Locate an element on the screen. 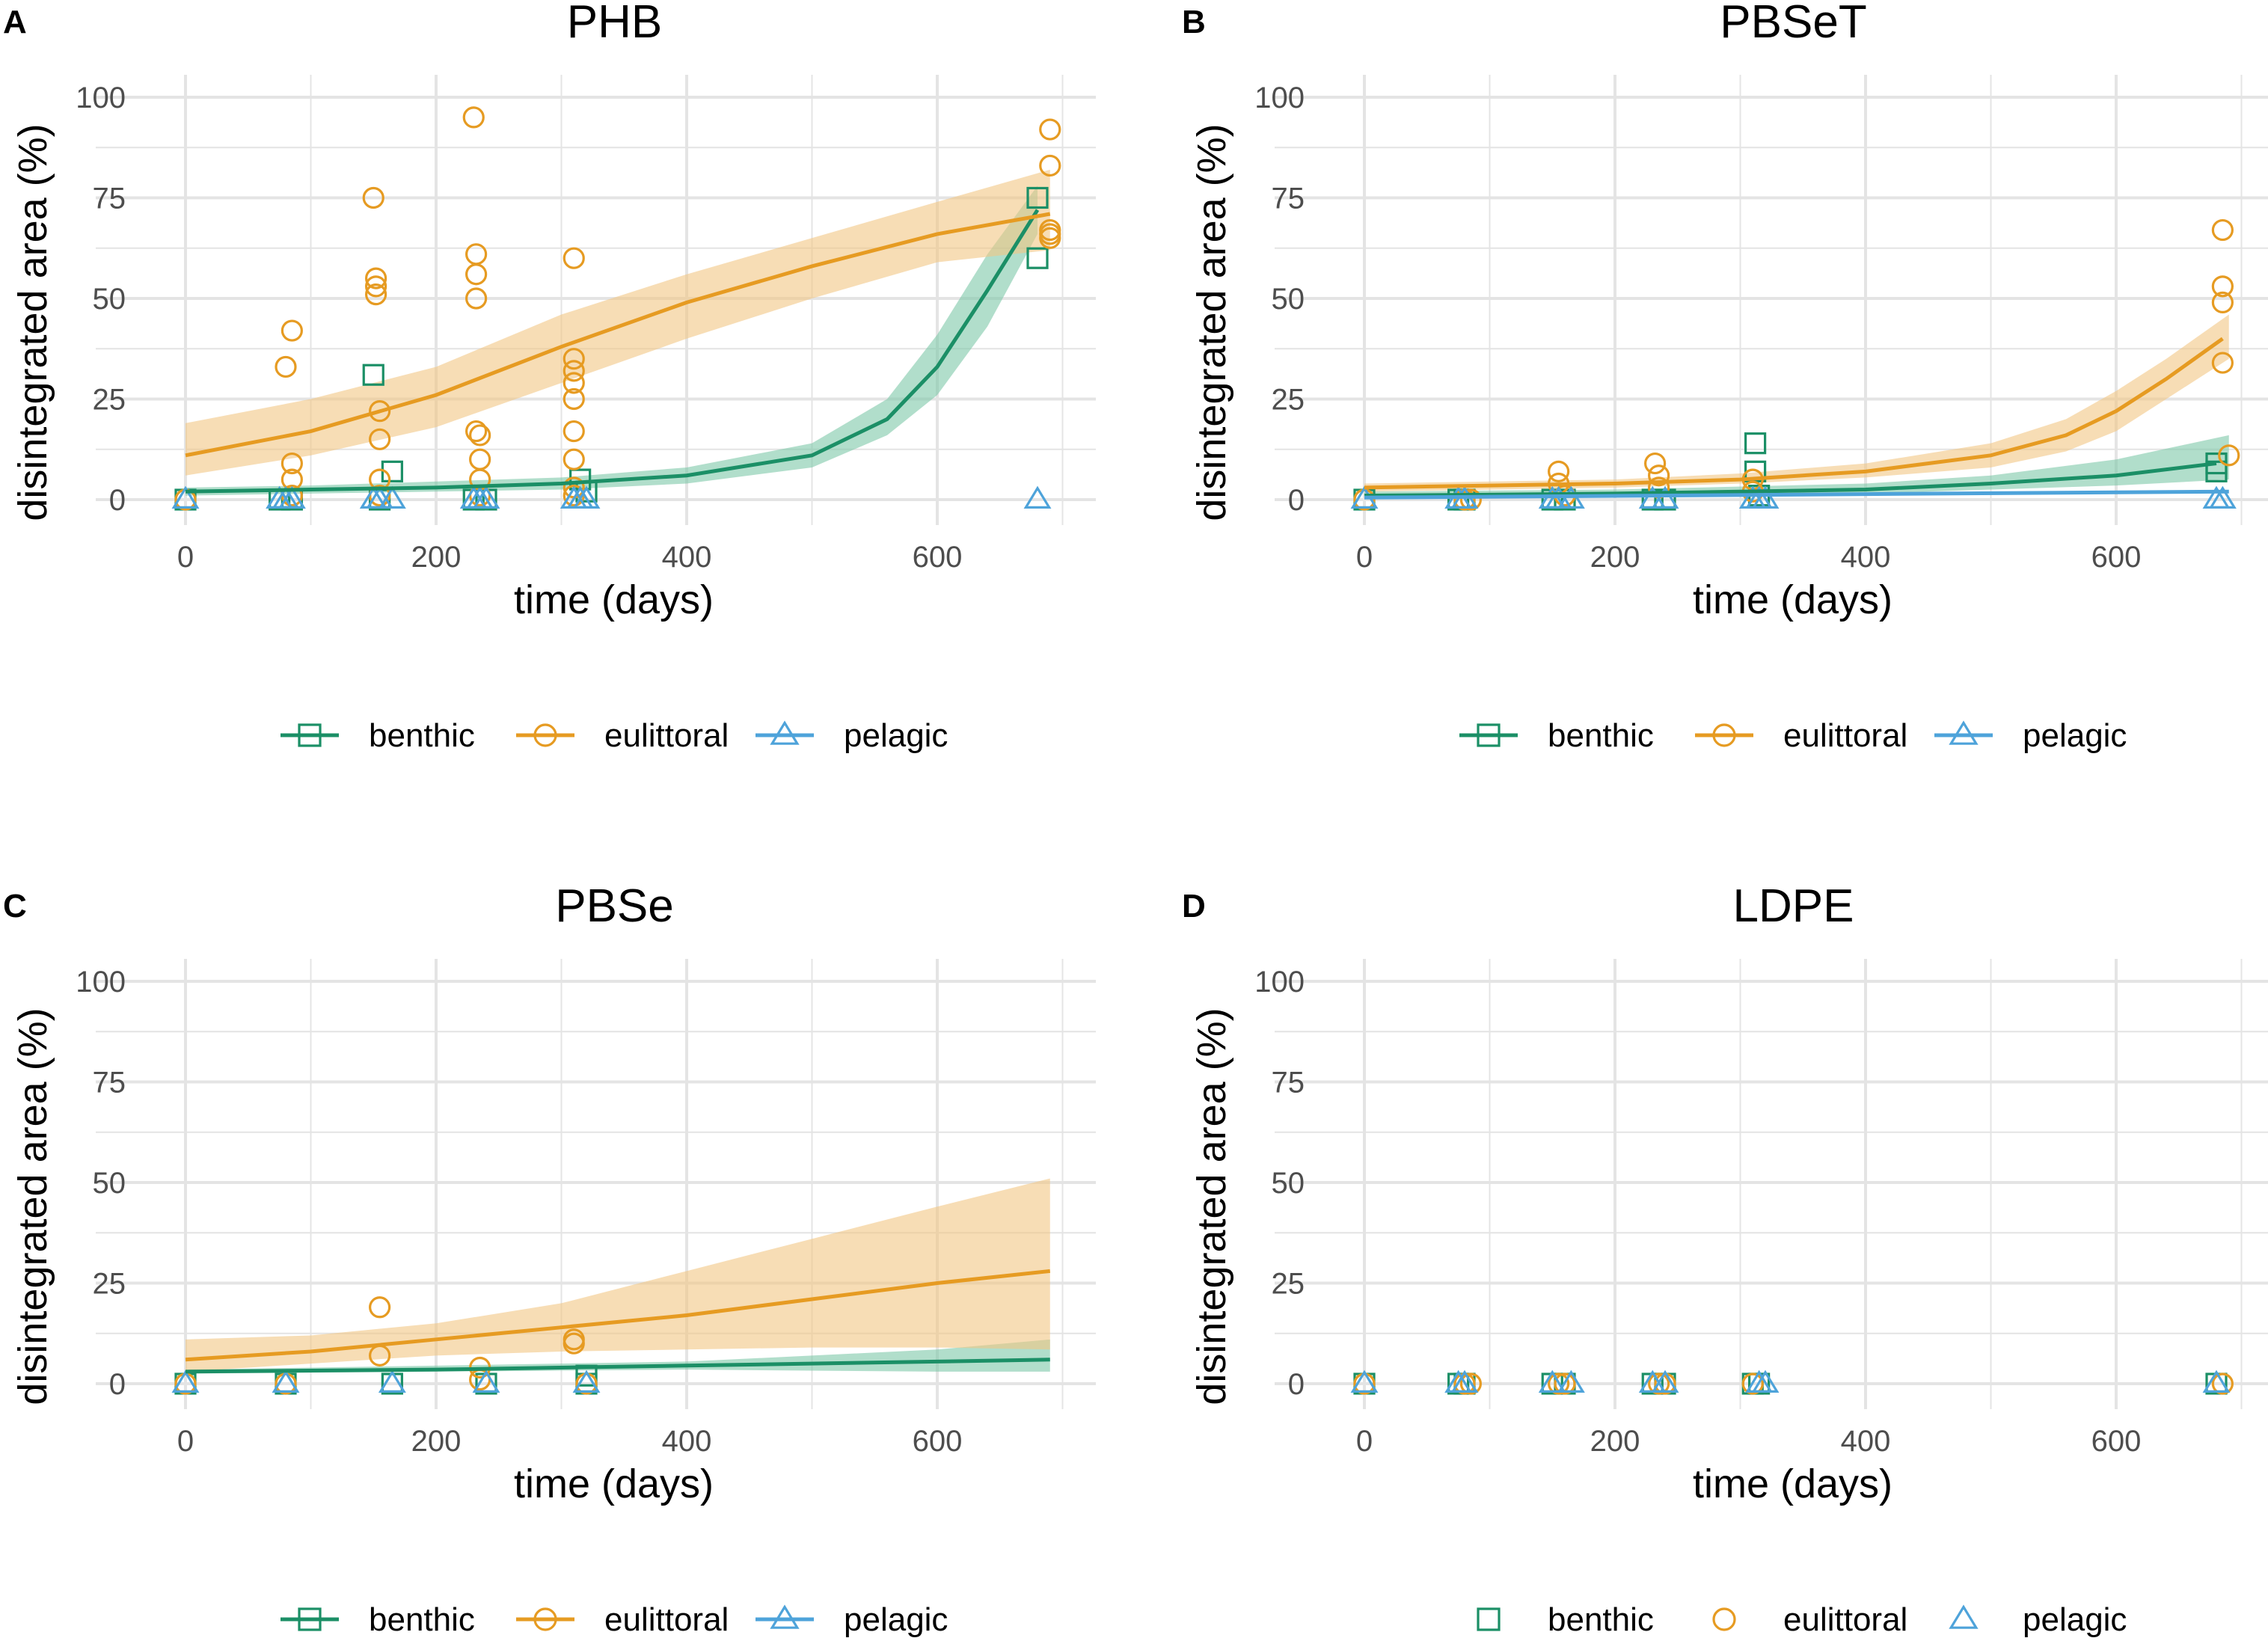 The width and height of the screenshot is (2268, 1641). chart-title: LDPE is located at coordinates (1794, 906).